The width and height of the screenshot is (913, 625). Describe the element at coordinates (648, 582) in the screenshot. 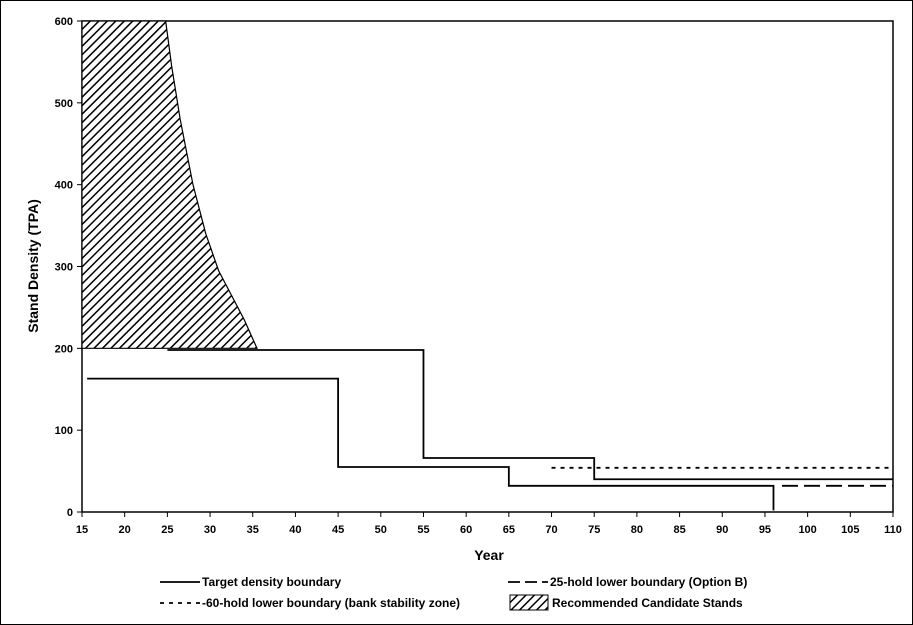

I see `legend-label-hold25: 25-hold lower boundary (Option B)` at that location.